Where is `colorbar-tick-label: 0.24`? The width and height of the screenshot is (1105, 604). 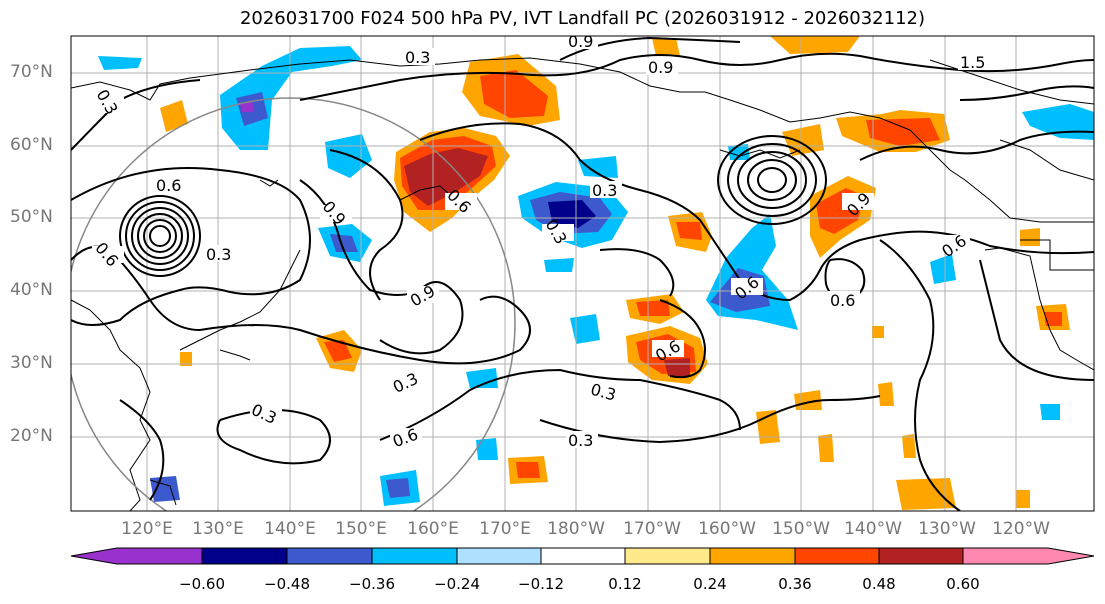
colorbar-tick-label: 0.24 is located at coordinates (710, 584).